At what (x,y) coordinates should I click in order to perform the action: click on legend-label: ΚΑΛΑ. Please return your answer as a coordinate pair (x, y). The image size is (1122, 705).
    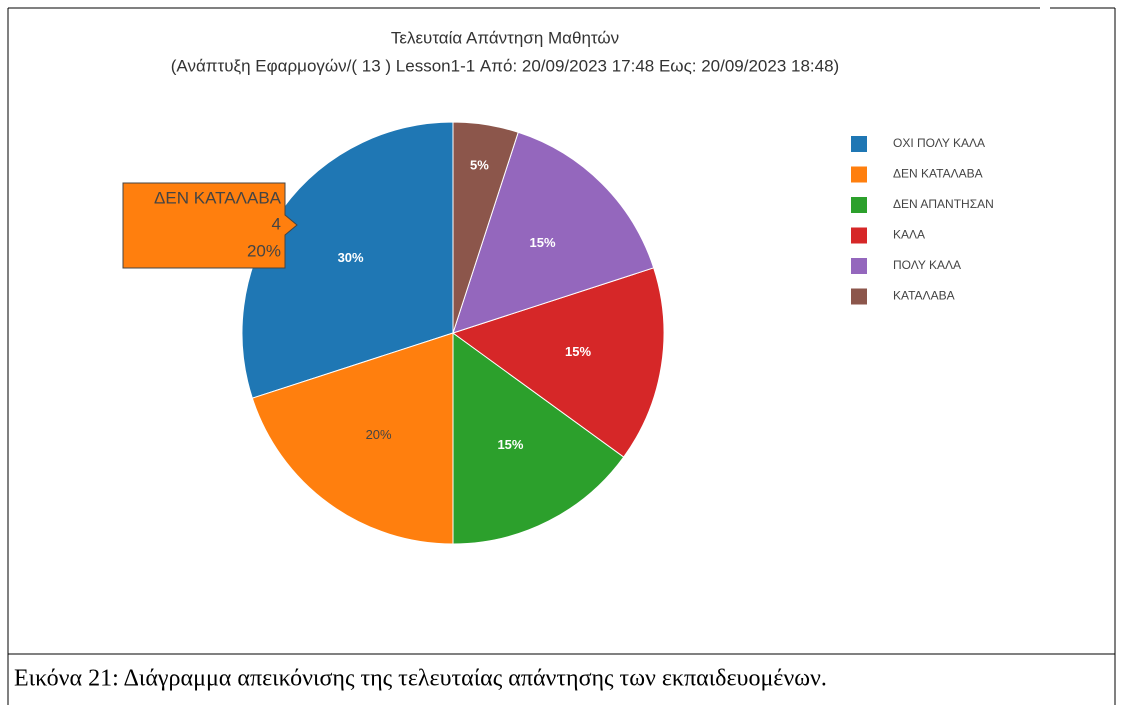
    Looking at the image, I should click on (909, 235).